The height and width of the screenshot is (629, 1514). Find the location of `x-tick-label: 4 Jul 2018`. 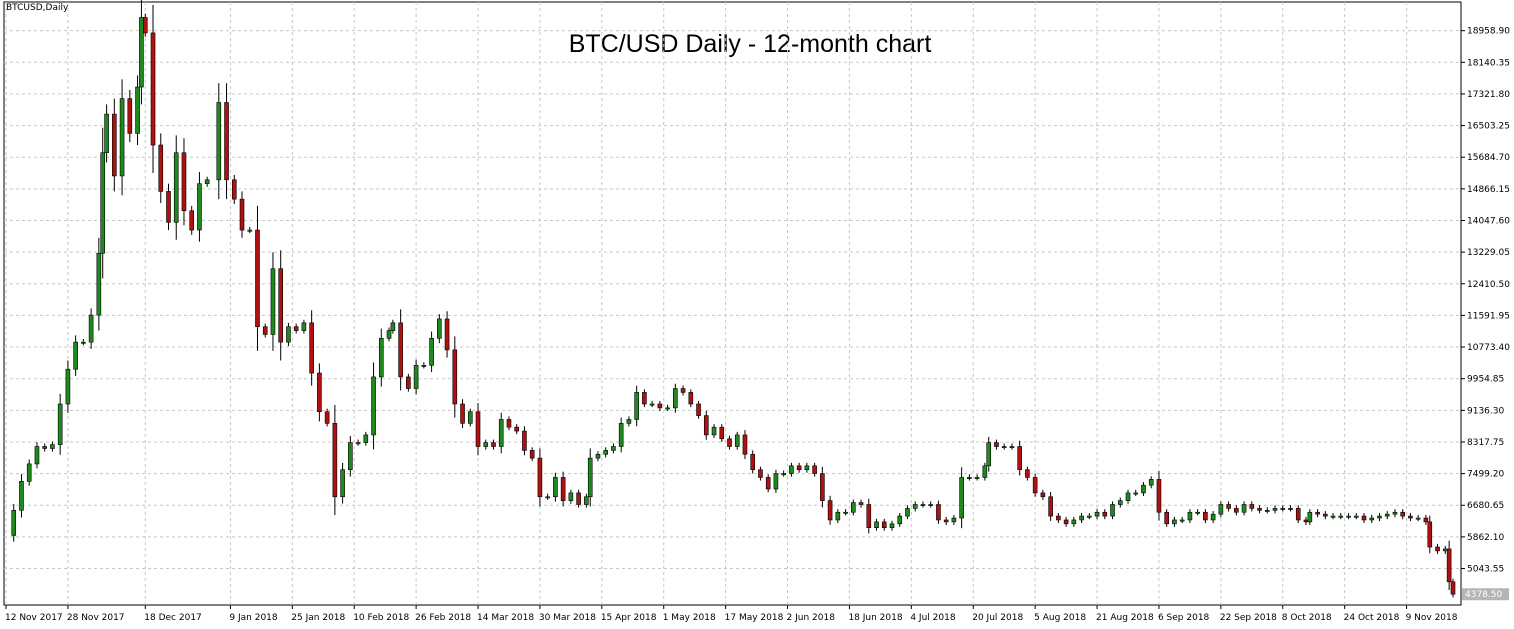

x-tick-label: 4 Jul 2018 is located at coordinates (932, 618).